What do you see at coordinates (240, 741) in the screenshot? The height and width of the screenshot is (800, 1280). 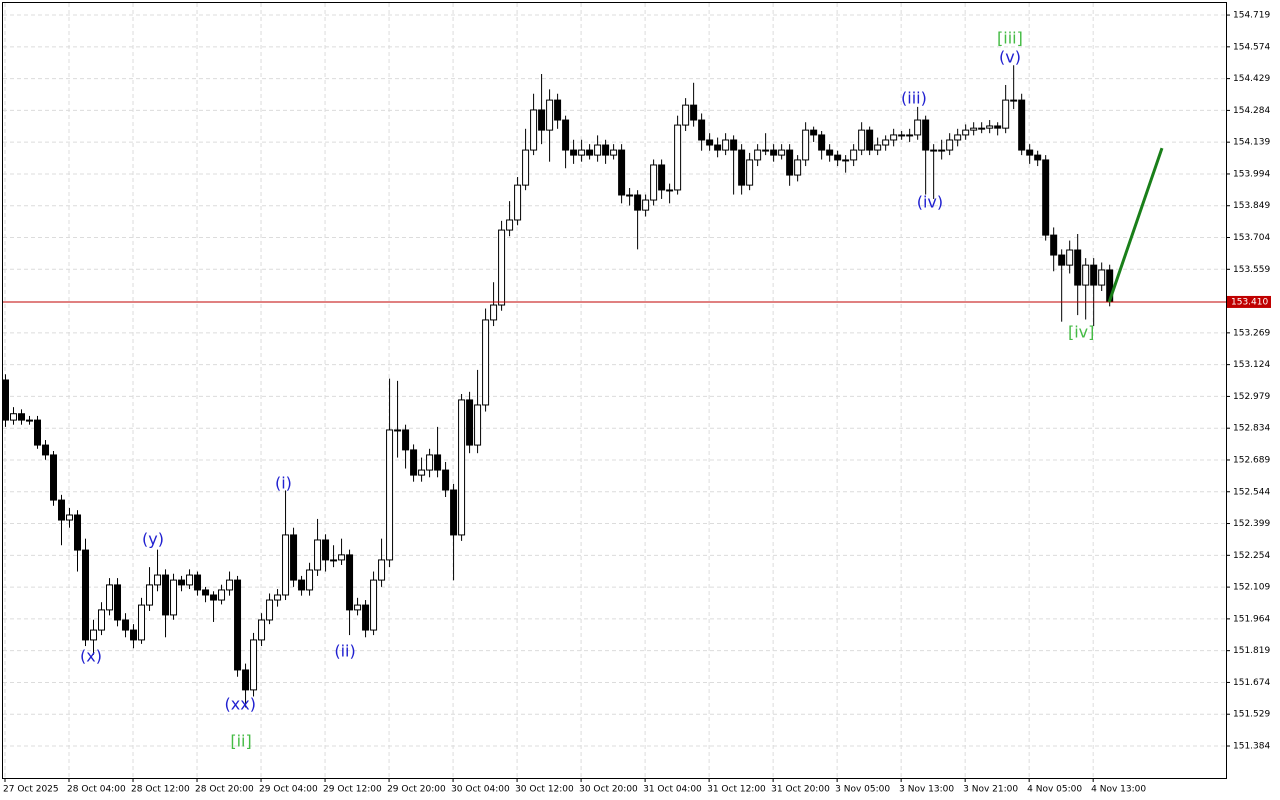 I see `wave-label: [ii]` at bounding box center [240, 741].